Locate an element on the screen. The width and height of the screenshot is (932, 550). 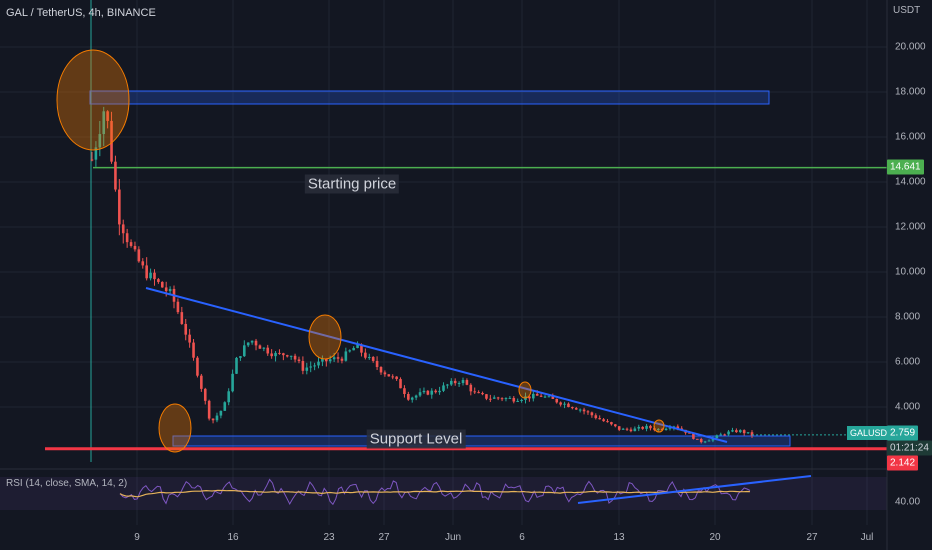
time-tick: 13 is located at coordinates (619, 537).